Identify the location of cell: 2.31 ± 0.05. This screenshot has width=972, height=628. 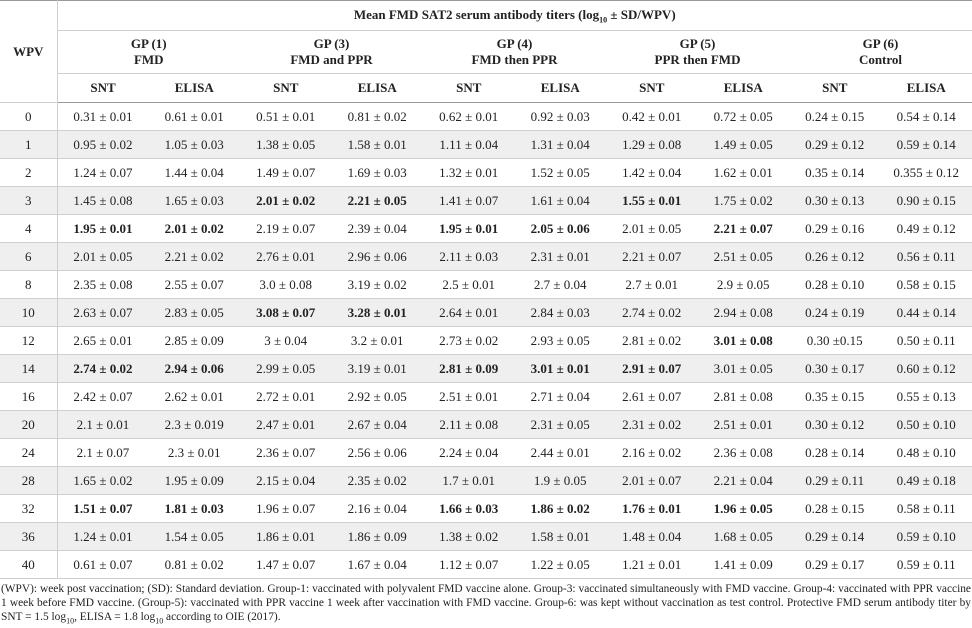
(561, 425).